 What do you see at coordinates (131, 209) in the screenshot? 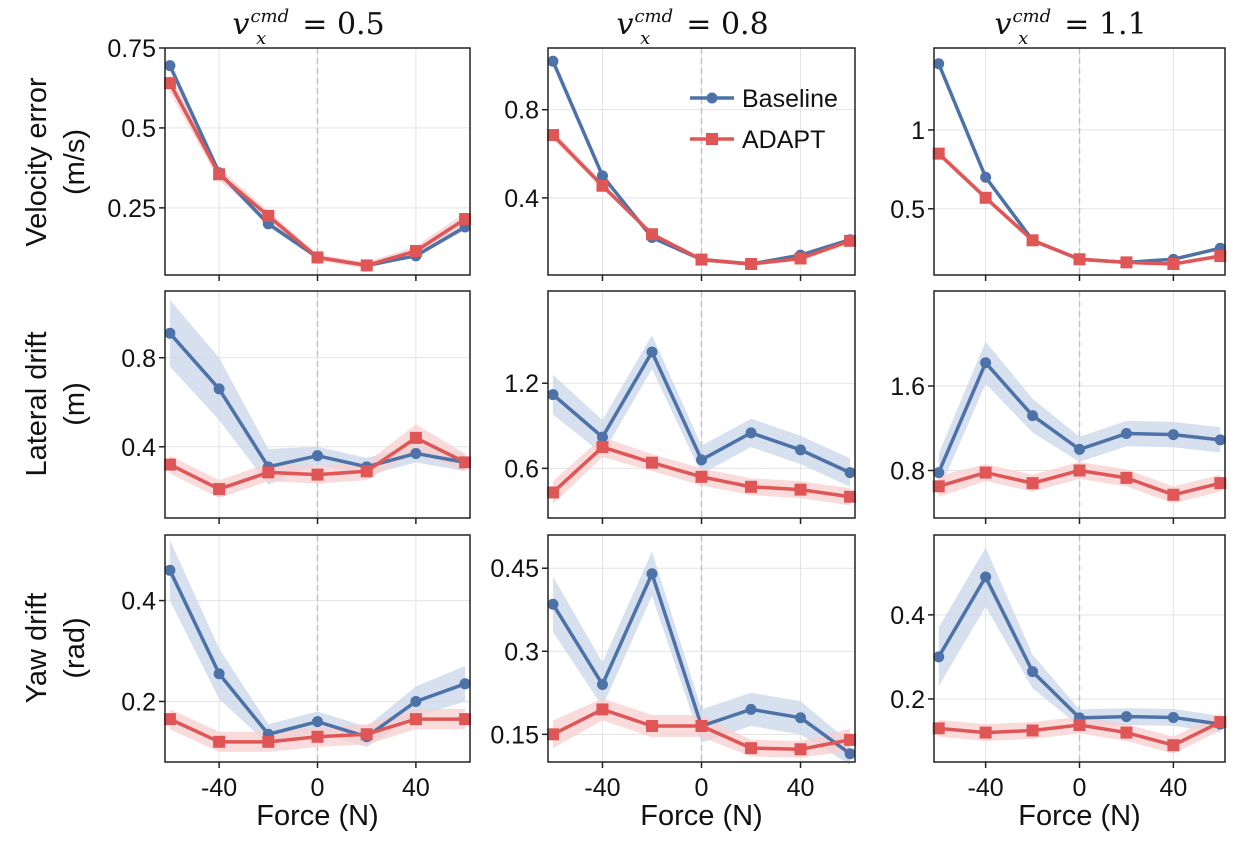
I see `y-tick-label: 0.25` at bounding box center [131, 209].